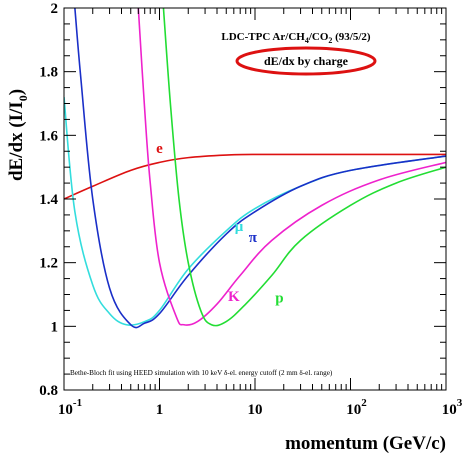 The width and height of the screenshot is (466, 455). Describe the element at coordinates (253, 238) in the screenshot. I see `series-label: π` at that location.